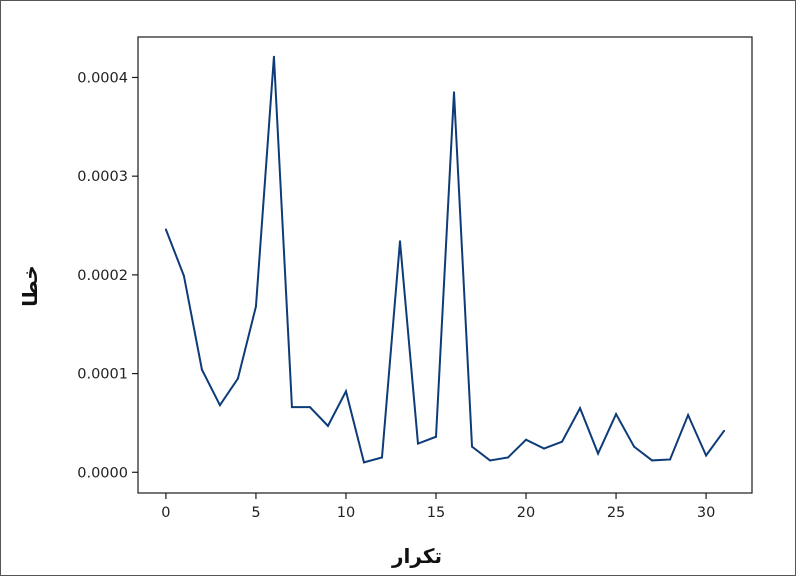 This screenshot has width=796, height=576. Describe the element at coordinates (102, 177) in the screenshot. I see `y-tick-label: 0.0003` at that location.